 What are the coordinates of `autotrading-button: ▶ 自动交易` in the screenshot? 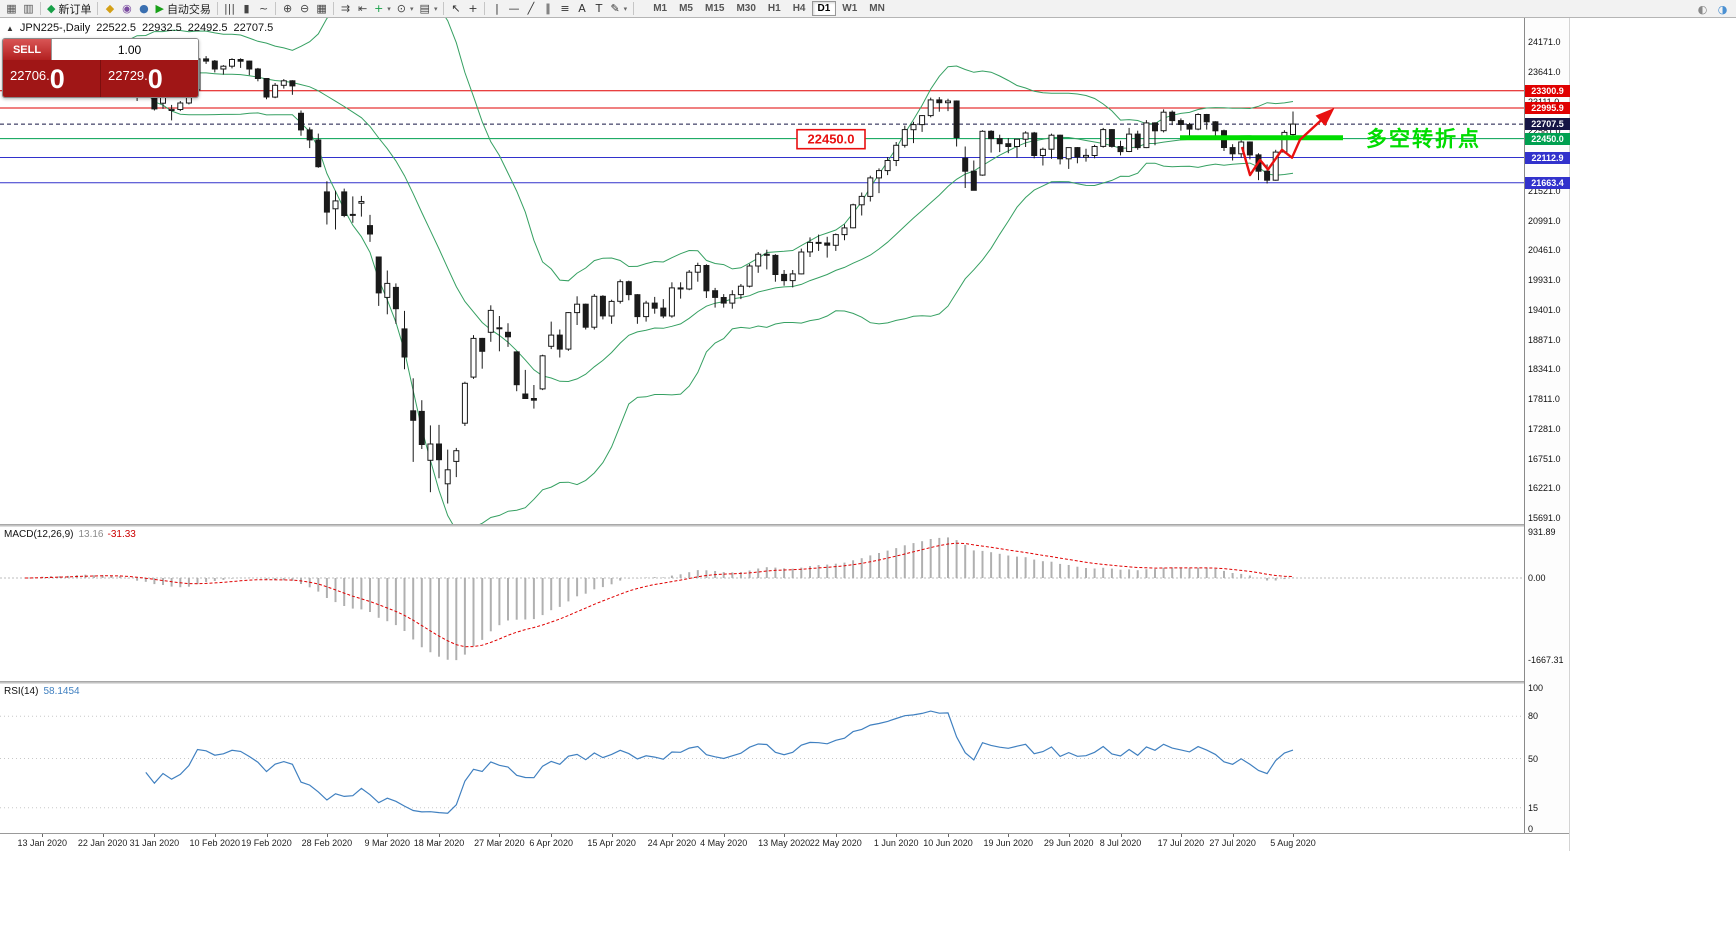 It's located at (182, 9).